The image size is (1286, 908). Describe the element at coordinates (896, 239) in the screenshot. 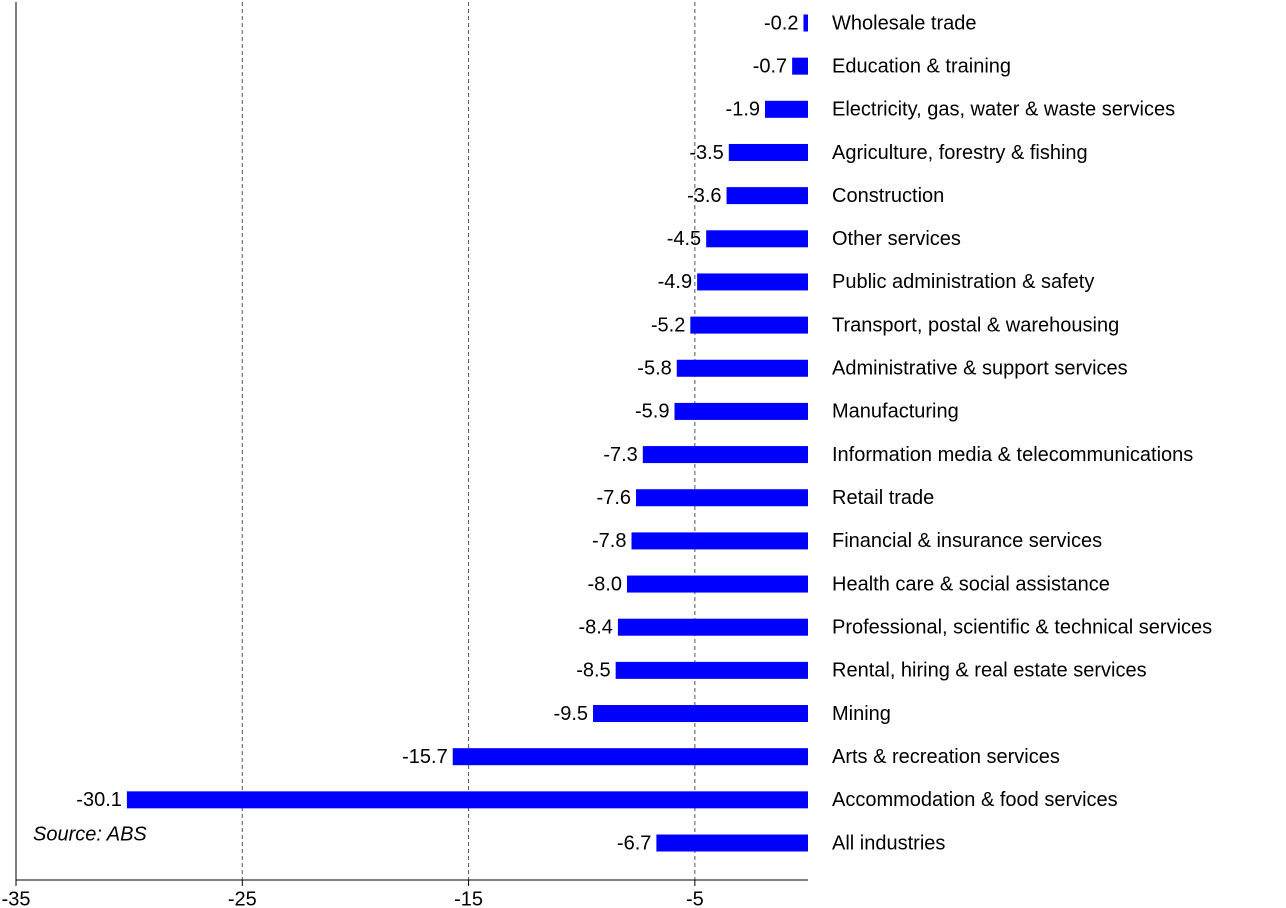

I see `category-label: Other services` at that location.